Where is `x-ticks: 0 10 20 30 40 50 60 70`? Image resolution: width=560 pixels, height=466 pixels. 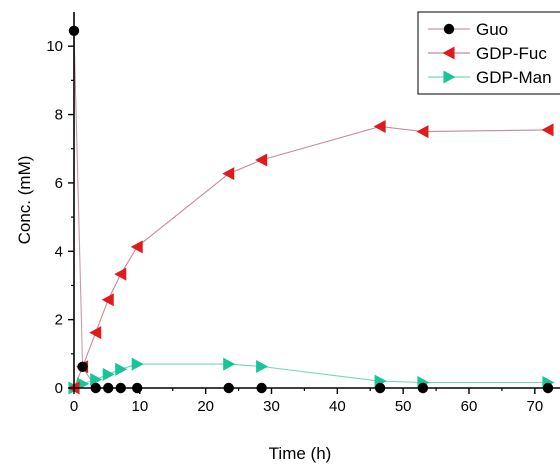
x-ticks: 0 10 20 30 40 50 60 70 is located at coordinates (306, 401).